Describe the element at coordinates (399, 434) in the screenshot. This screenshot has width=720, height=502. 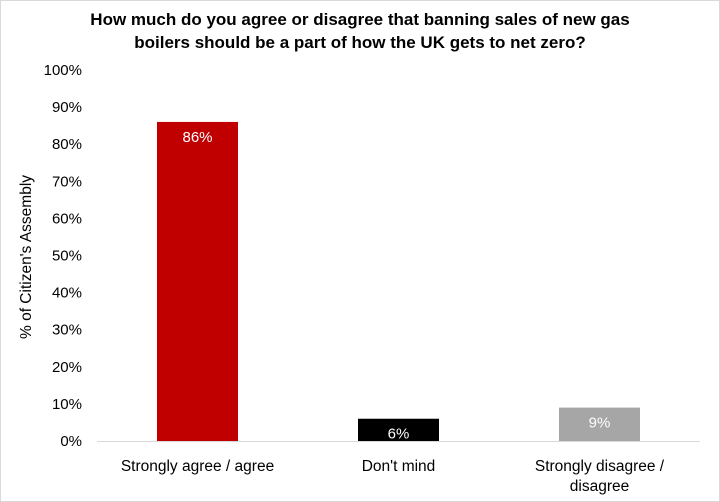
I see `data-label: 6%` at that location.